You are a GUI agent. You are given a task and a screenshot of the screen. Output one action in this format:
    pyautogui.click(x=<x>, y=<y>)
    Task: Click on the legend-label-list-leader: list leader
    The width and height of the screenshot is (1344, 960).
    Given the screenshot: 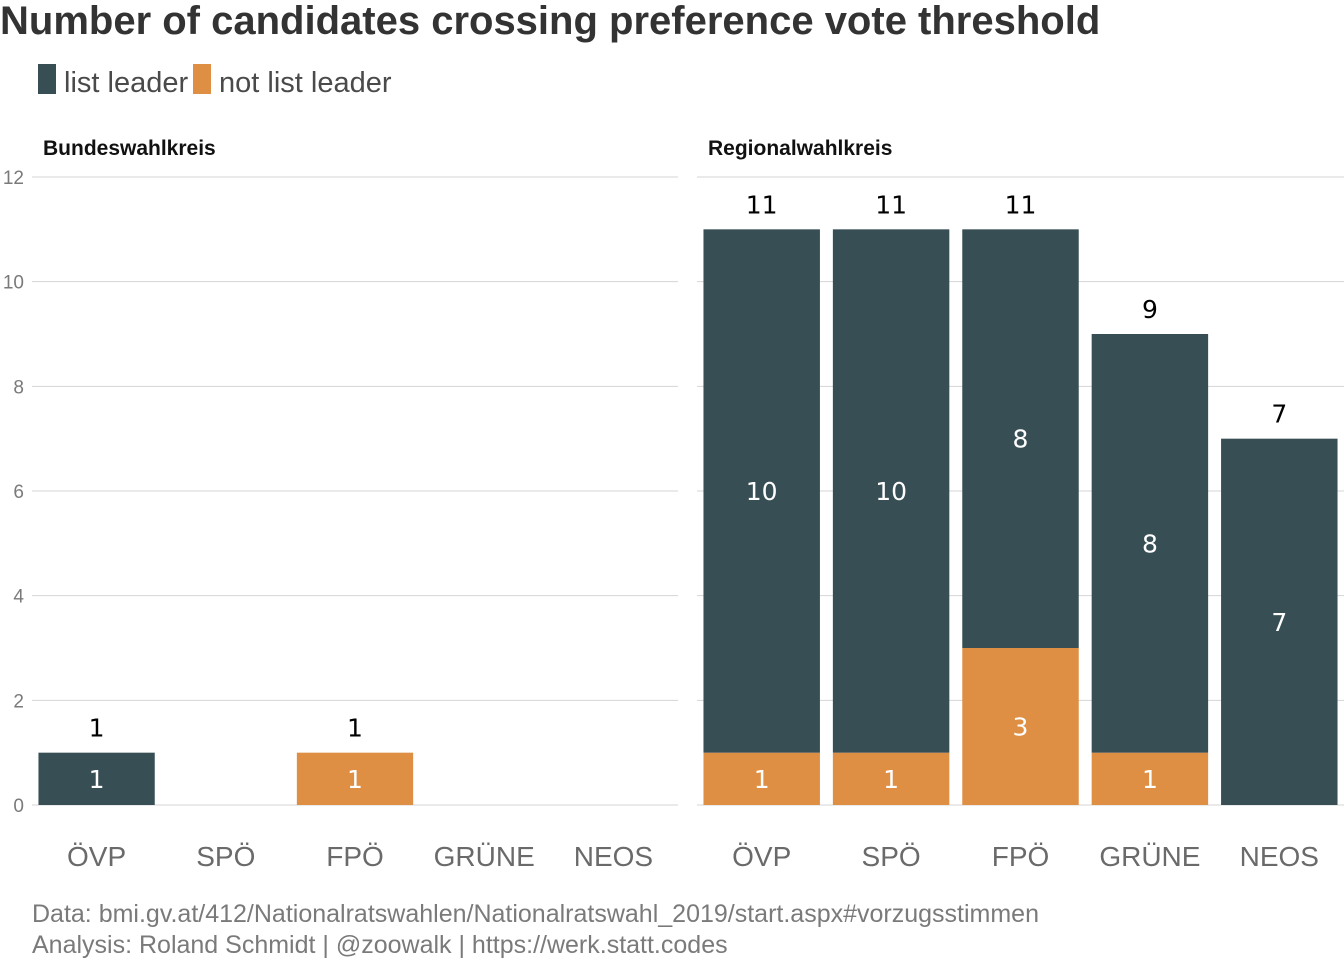 What is the action you would take?
    pyautogui.click(x=126, y=83)
    